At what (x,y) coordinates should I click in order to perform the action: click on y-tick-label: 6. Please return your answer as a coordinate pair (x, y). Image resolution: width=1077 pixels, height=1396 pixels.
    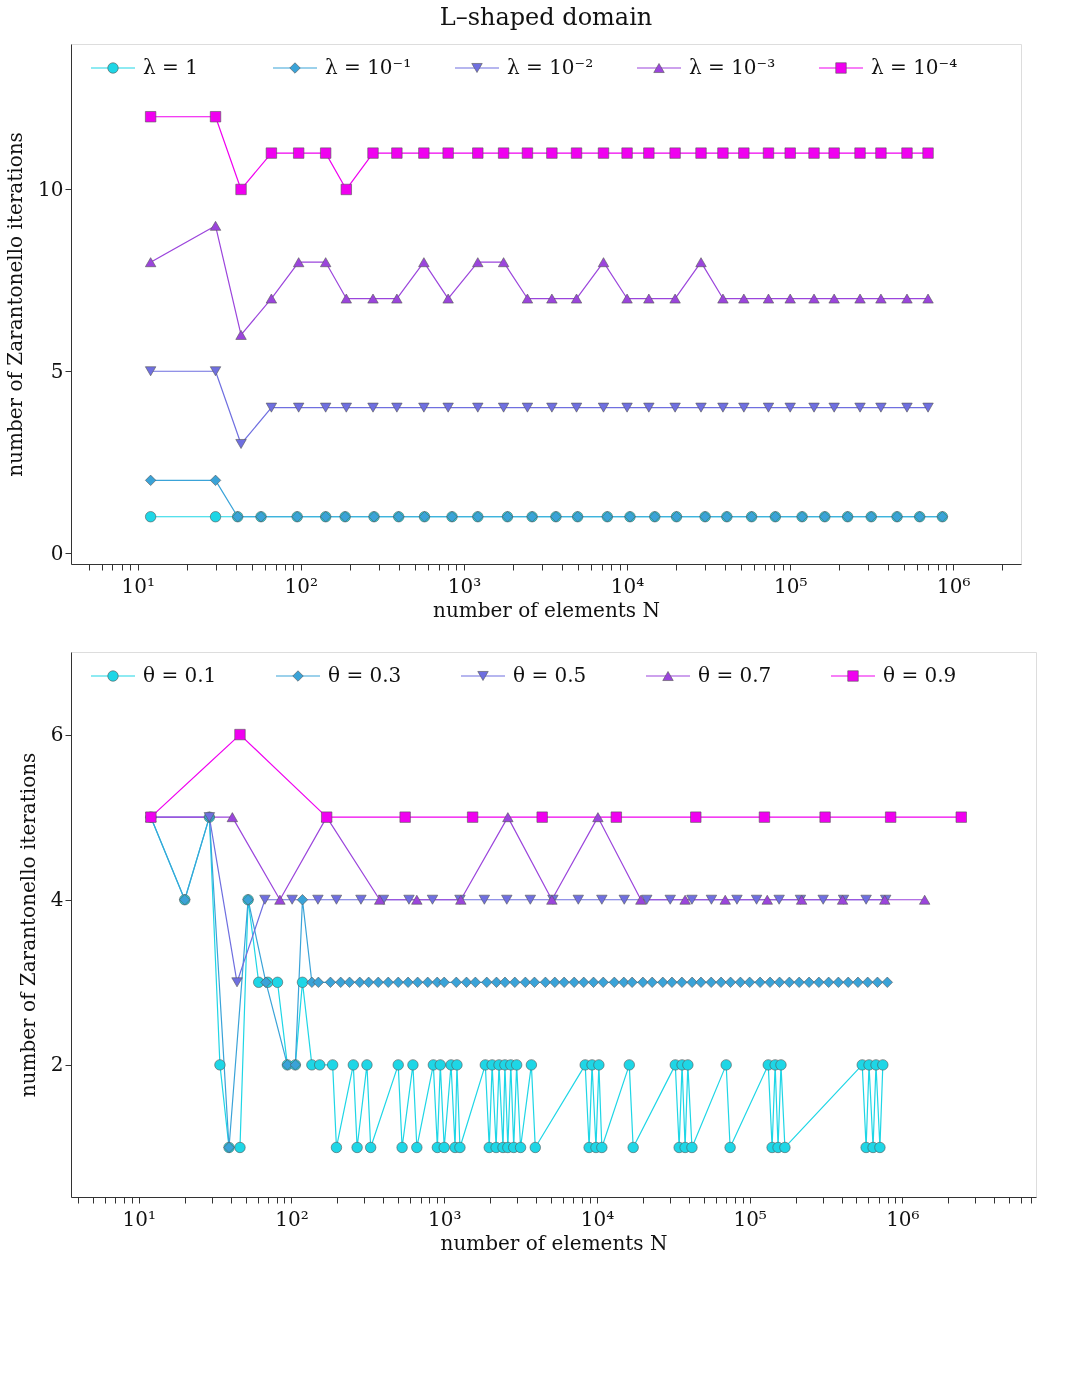
    Looking at the image, I should click on (57, 734).